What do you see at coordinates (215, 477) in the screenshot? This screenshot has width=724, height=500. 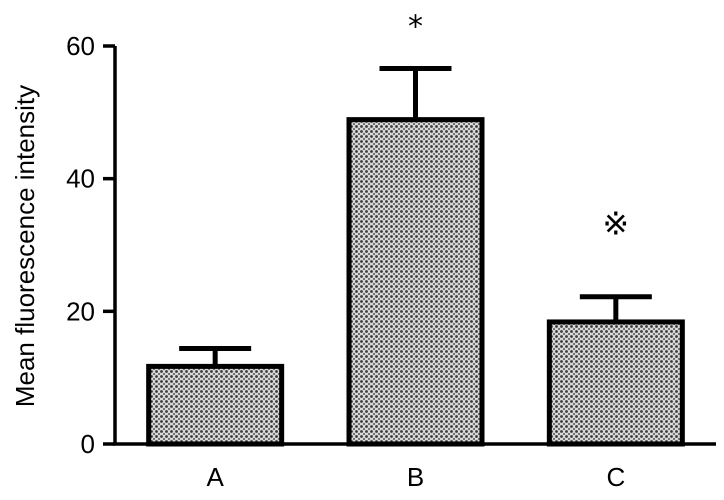 I see `x-tick-label-A: A` at bounding box center [215, 477].